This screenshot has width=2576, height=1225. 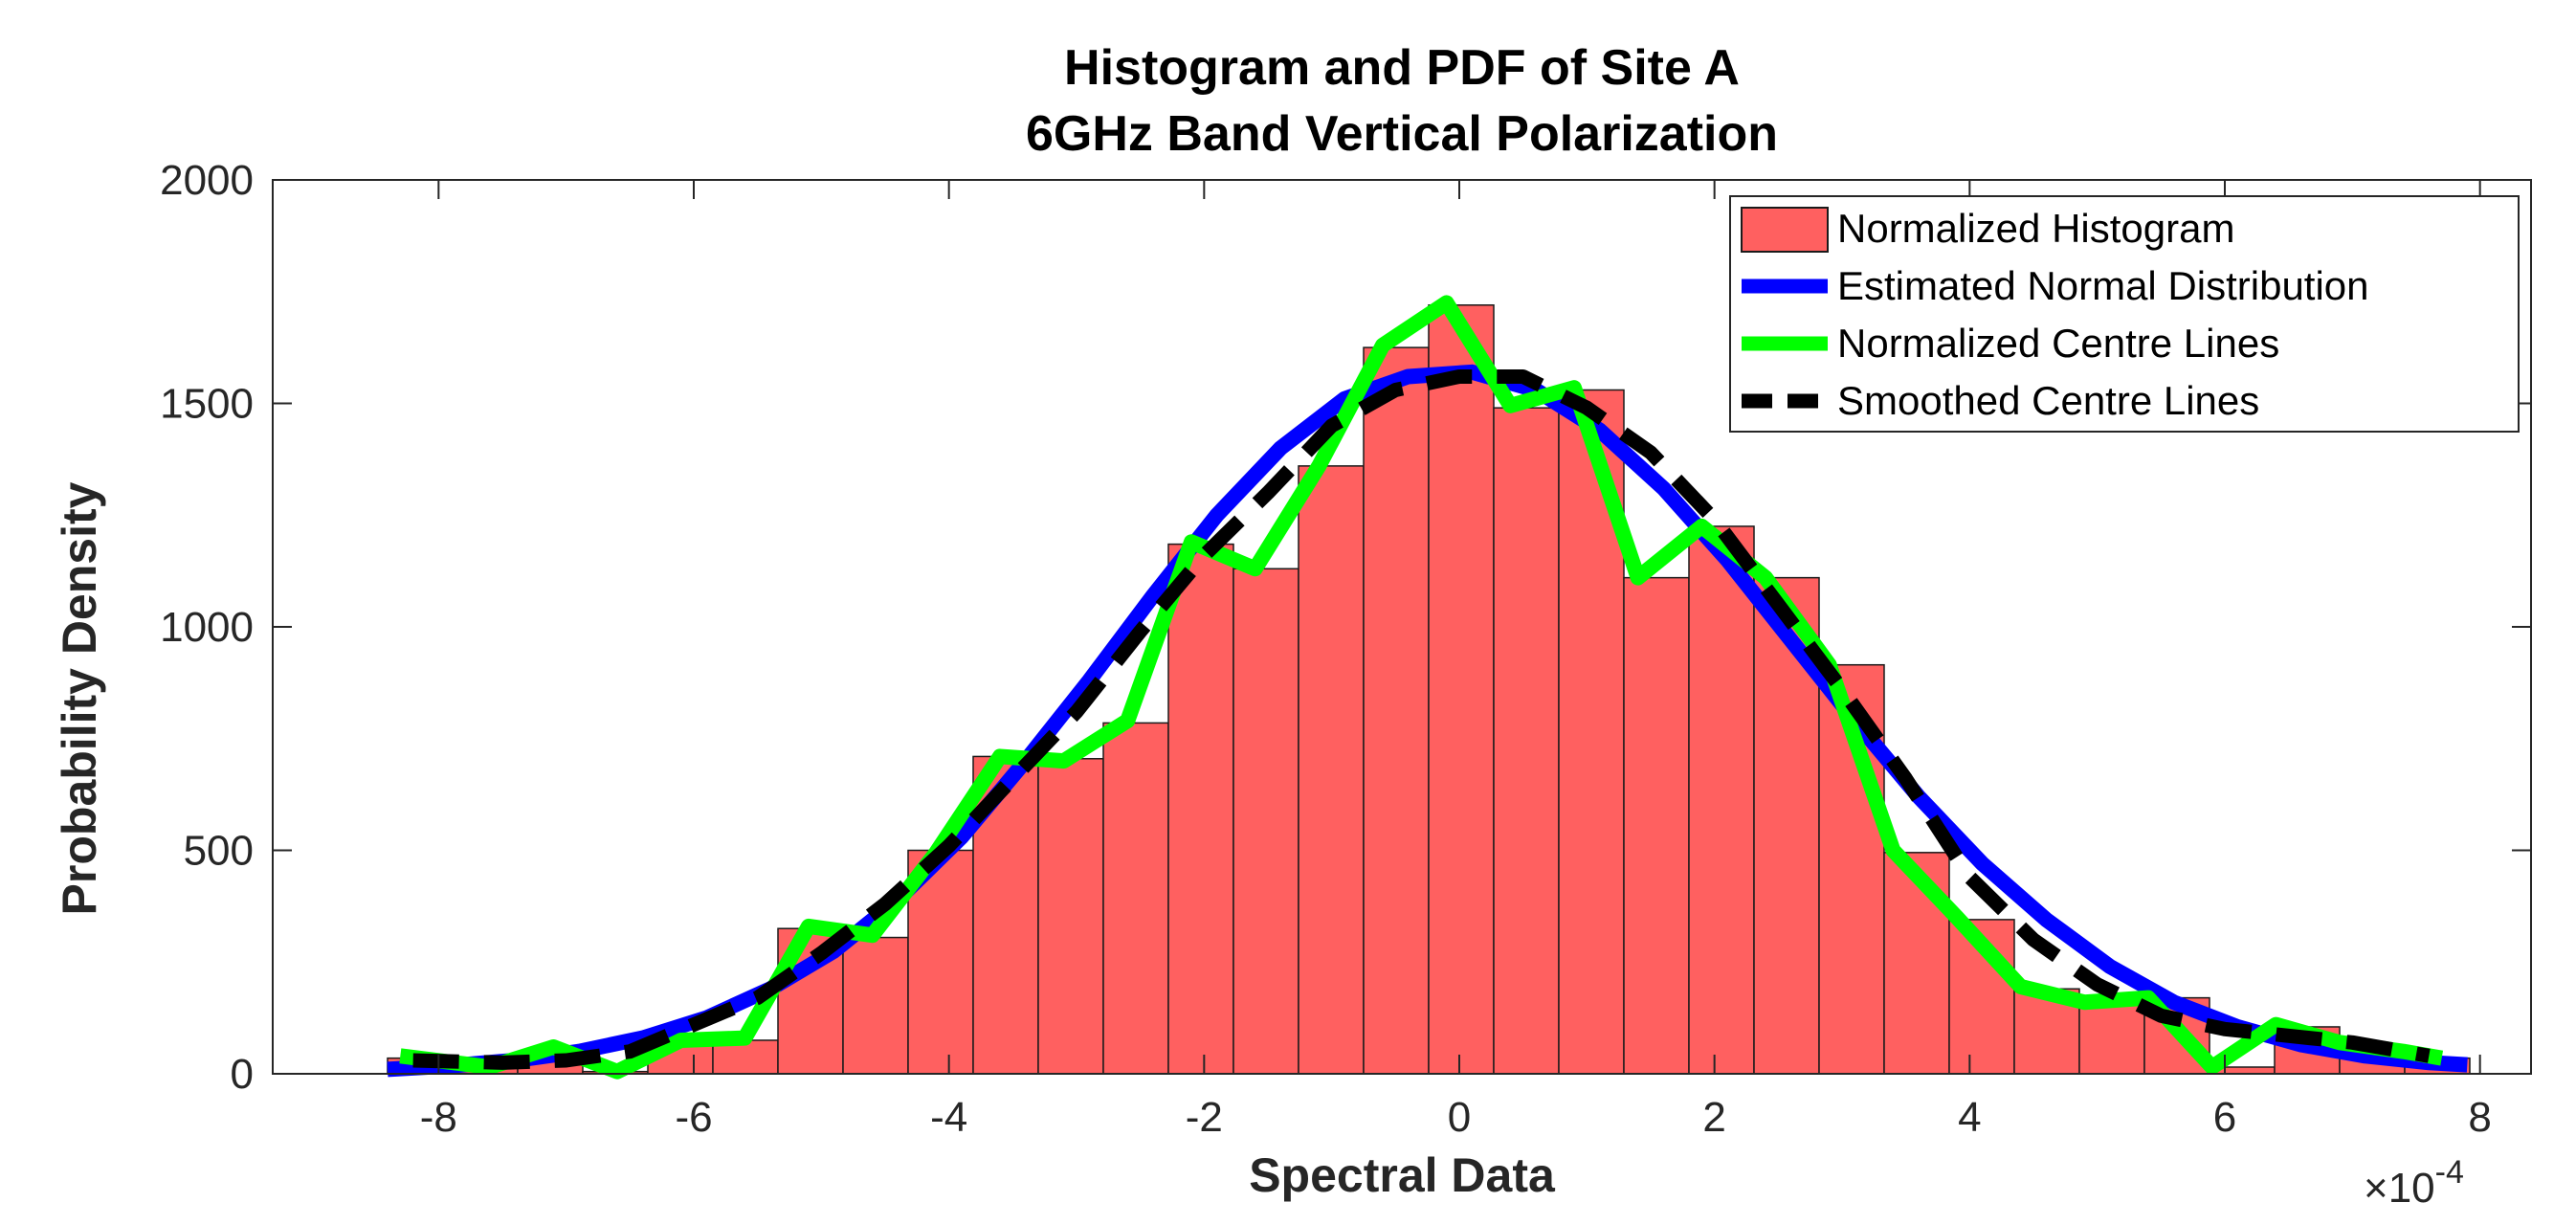 I want to click on chart-title-line-1: Histogram and PDF of Site A, so click(x=1402, y=68).